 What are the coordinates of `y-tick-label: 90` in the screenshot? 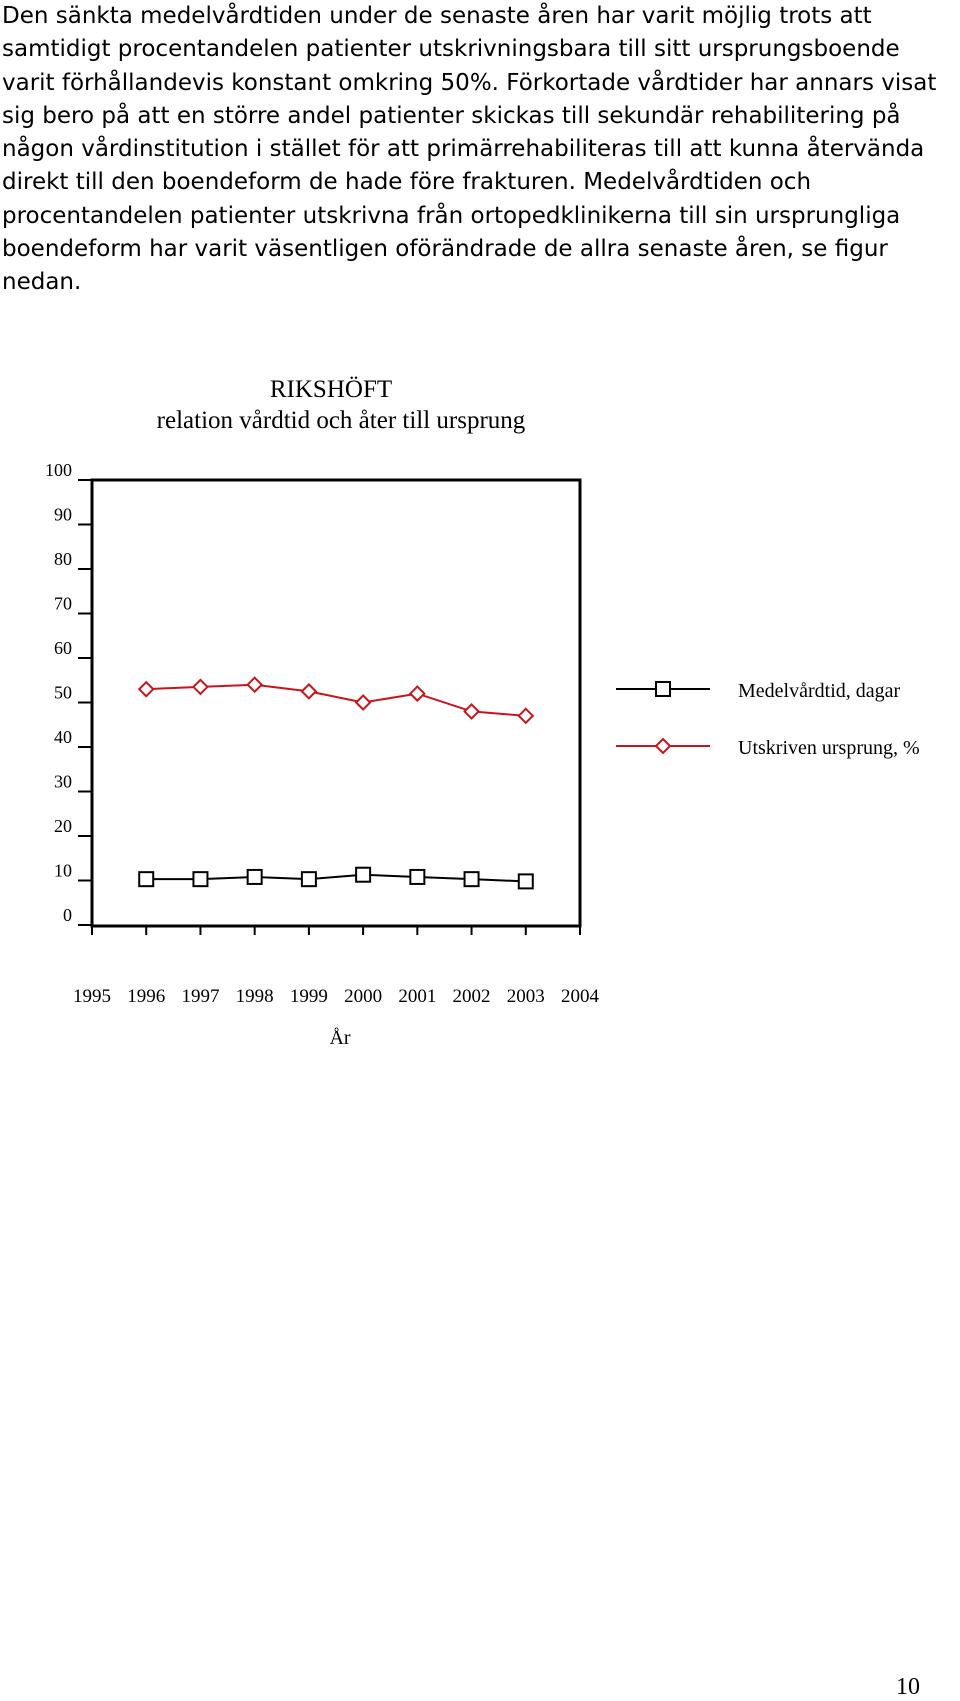 It's located at (63, 515).